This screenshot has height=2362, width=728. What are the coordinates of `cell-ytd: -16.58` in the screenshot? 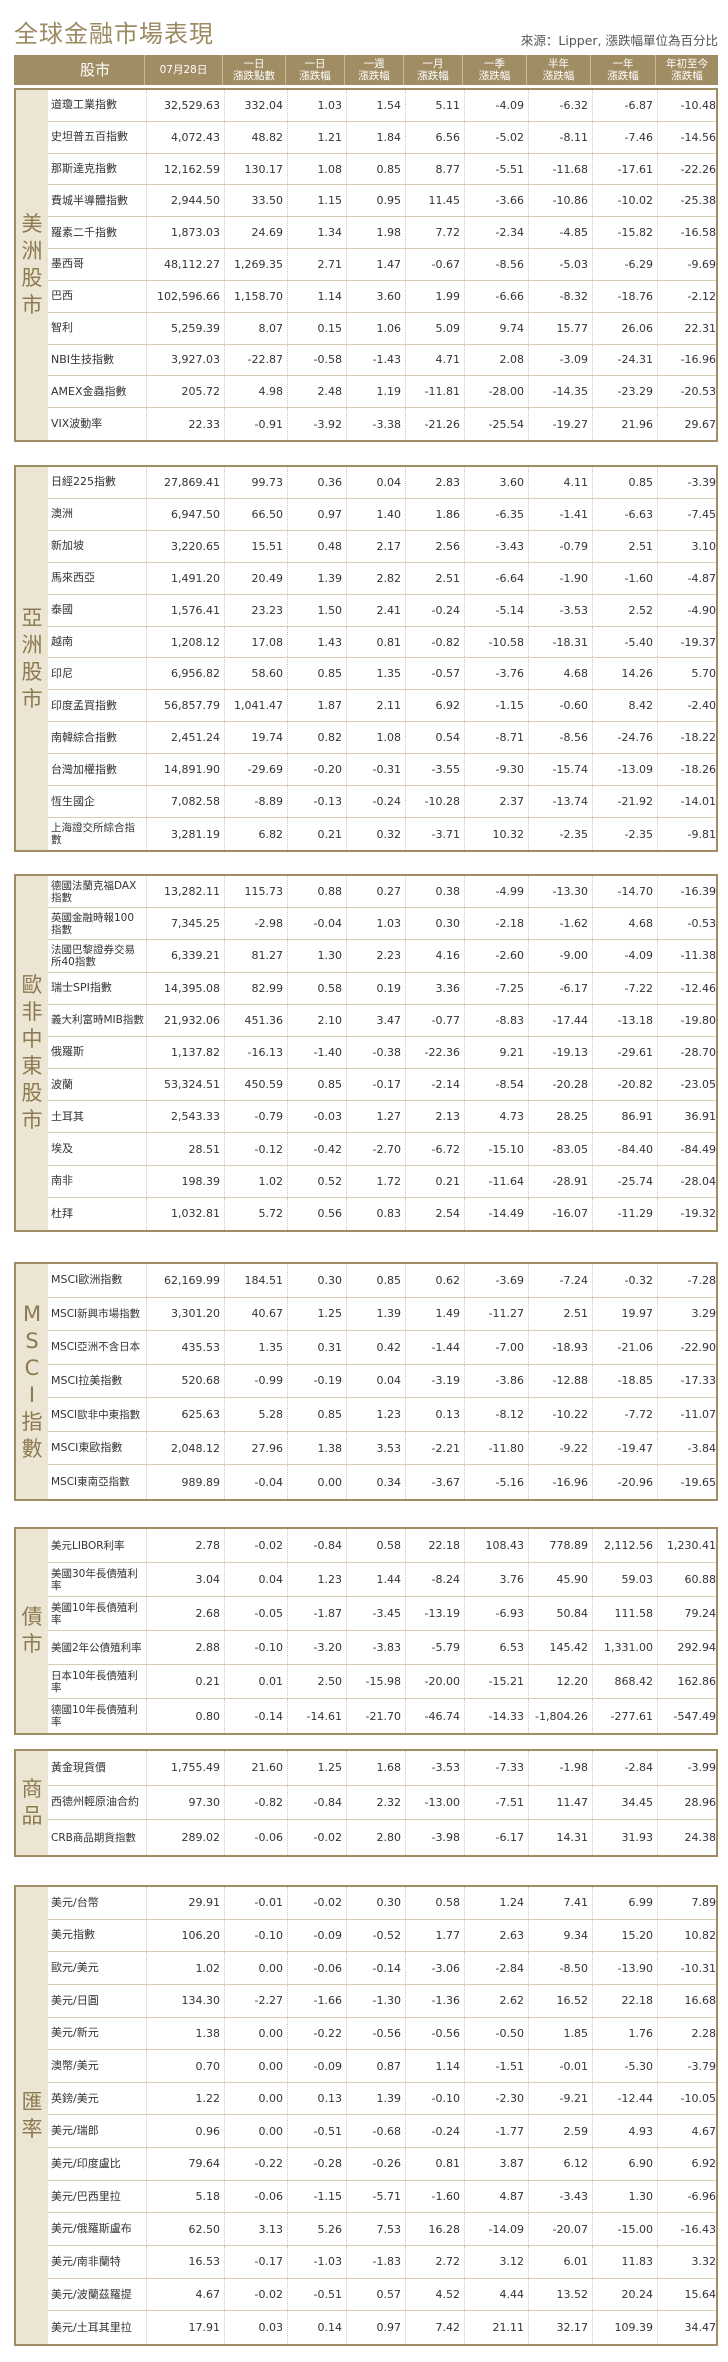 It's located at (688, 233).